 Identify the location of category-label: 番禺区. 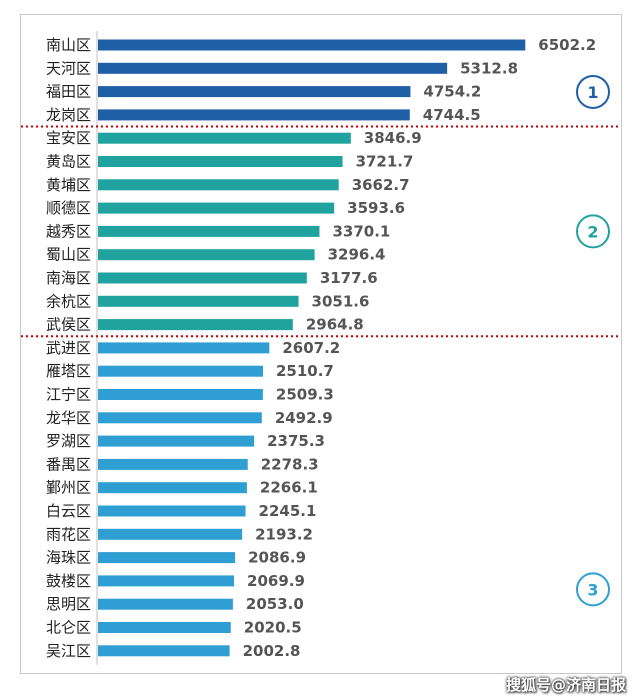
(68, 464).